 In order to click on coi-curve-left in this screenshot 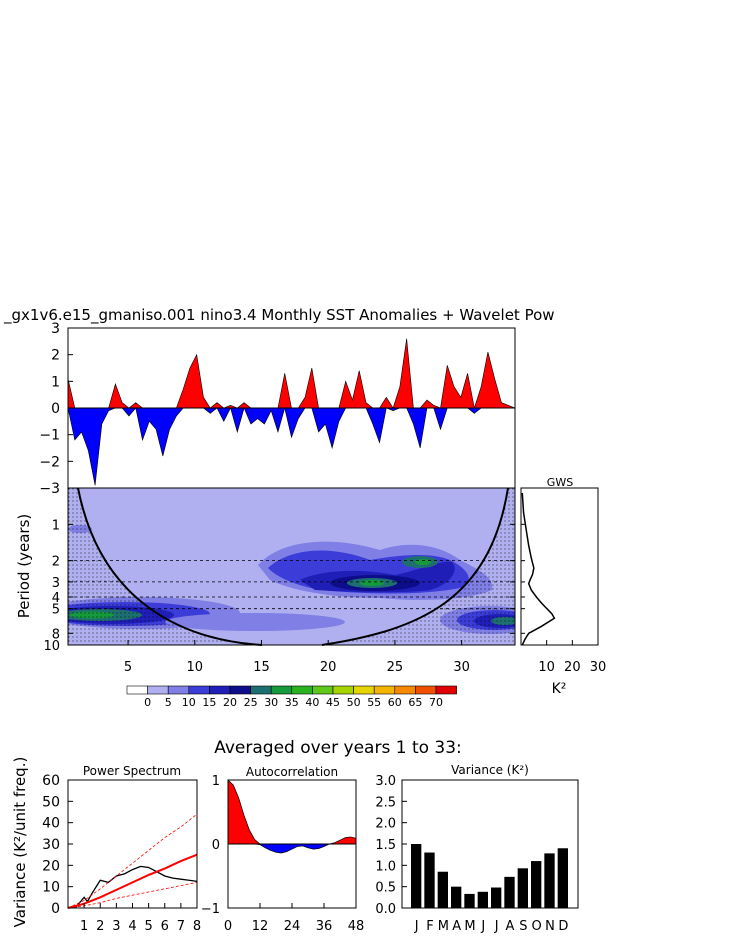, I will do `click(170, 566)`.